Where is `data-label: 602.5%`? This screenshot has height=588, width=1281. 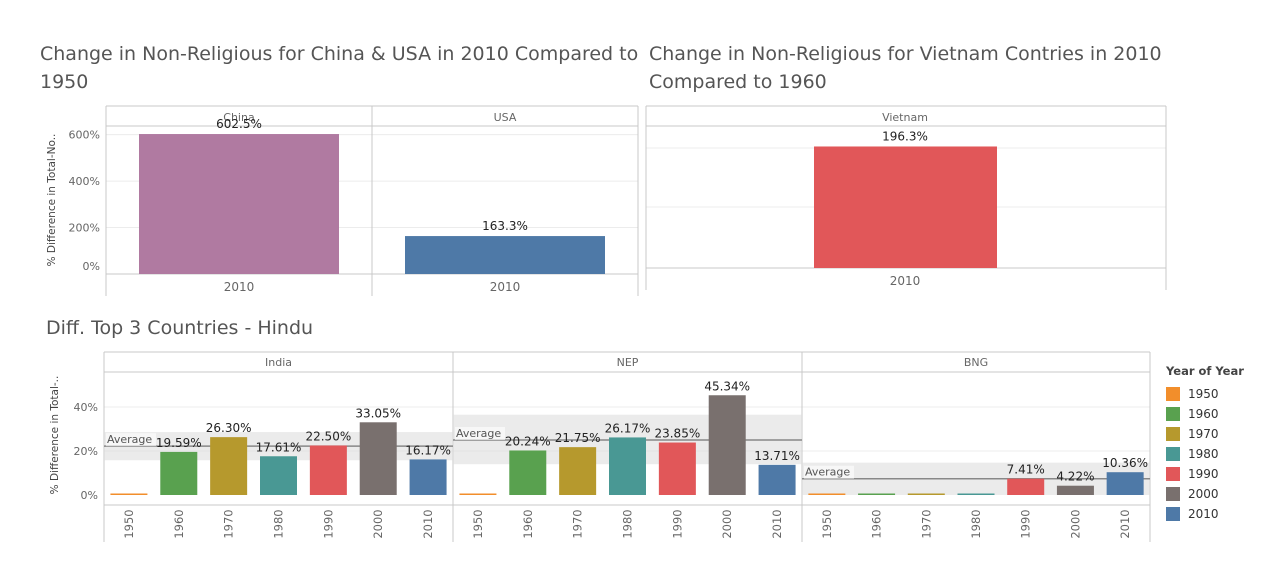
data-label: 602.5% is located at coordinates (239, 124).